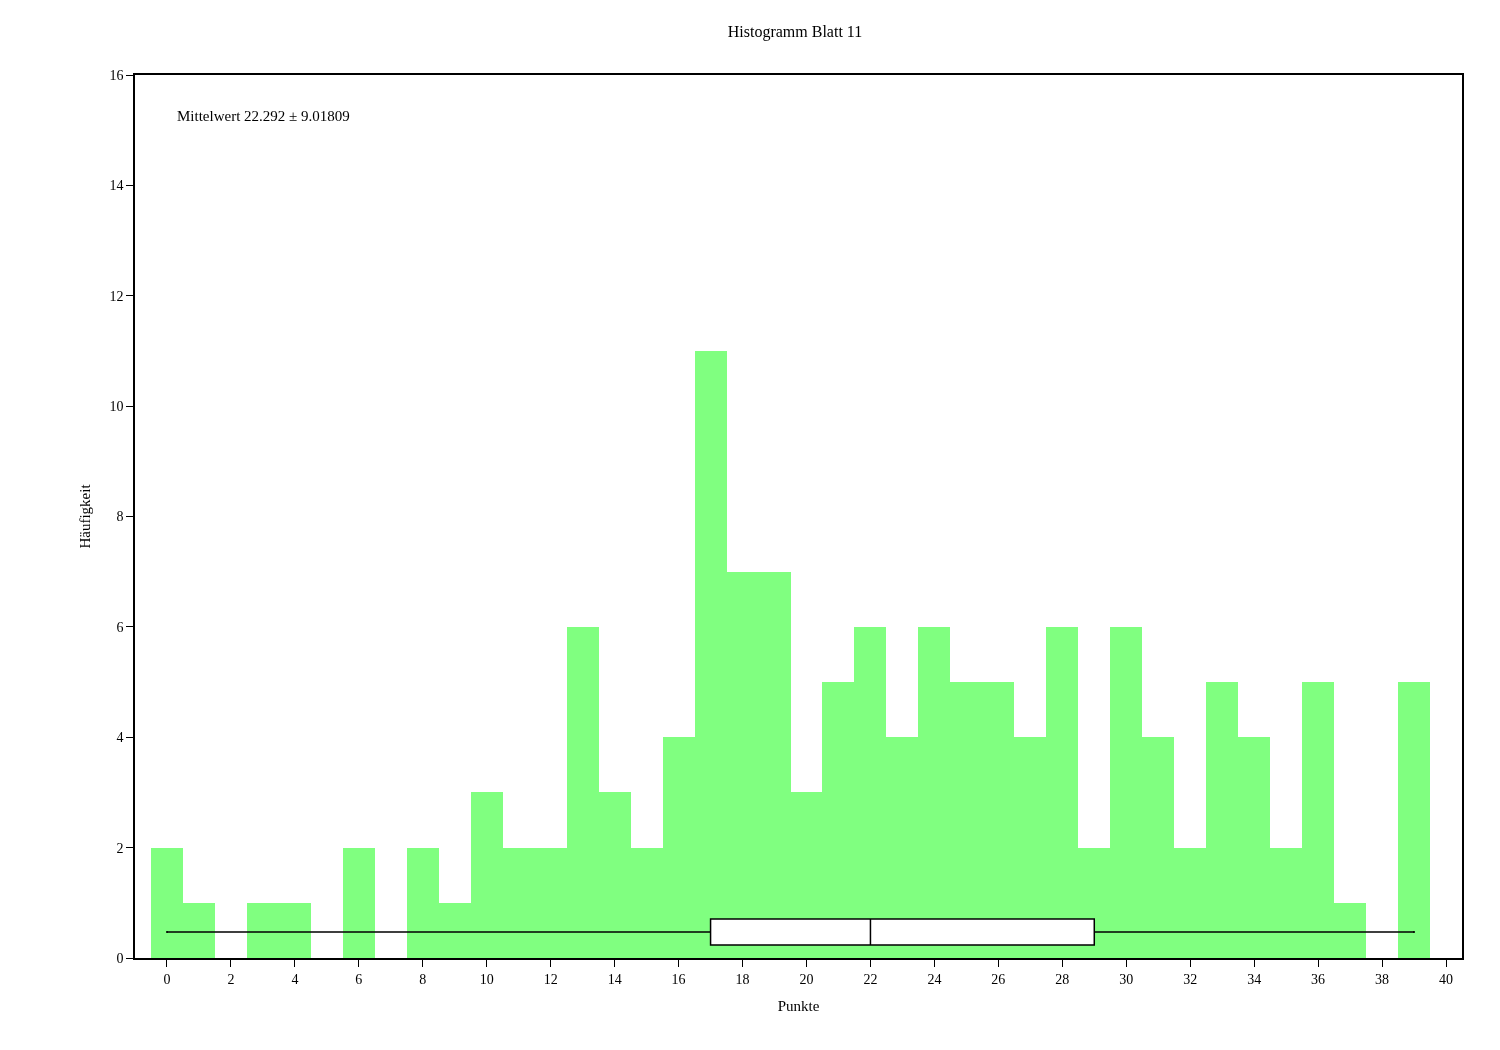 Image resolution: width=1500 pixels, height=1050 pixels. I want to click on x-tick-label: 36, so click(1318, 979).